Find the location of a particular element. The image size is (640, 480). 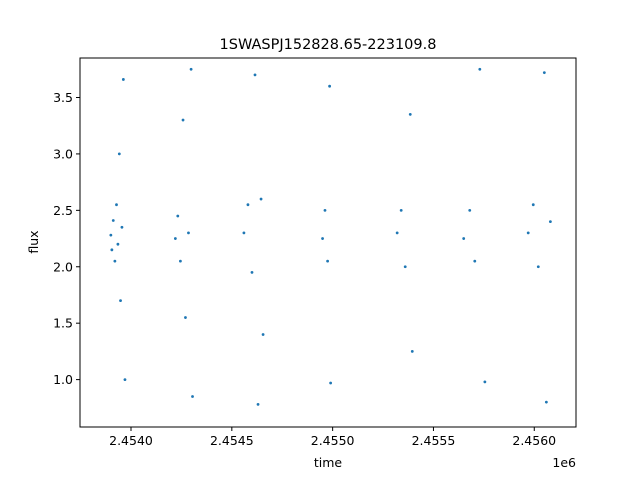

x-axis-offset-label: 1e6 is located at coordinates (564, 462).